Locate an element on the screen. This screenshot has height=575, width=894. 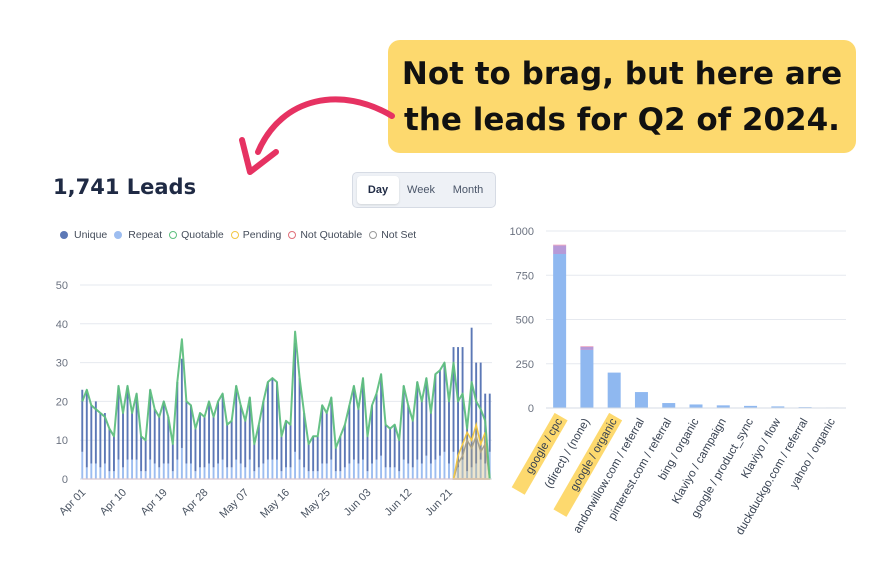
legend-label: Repeat is located at coordinates (145, 235).